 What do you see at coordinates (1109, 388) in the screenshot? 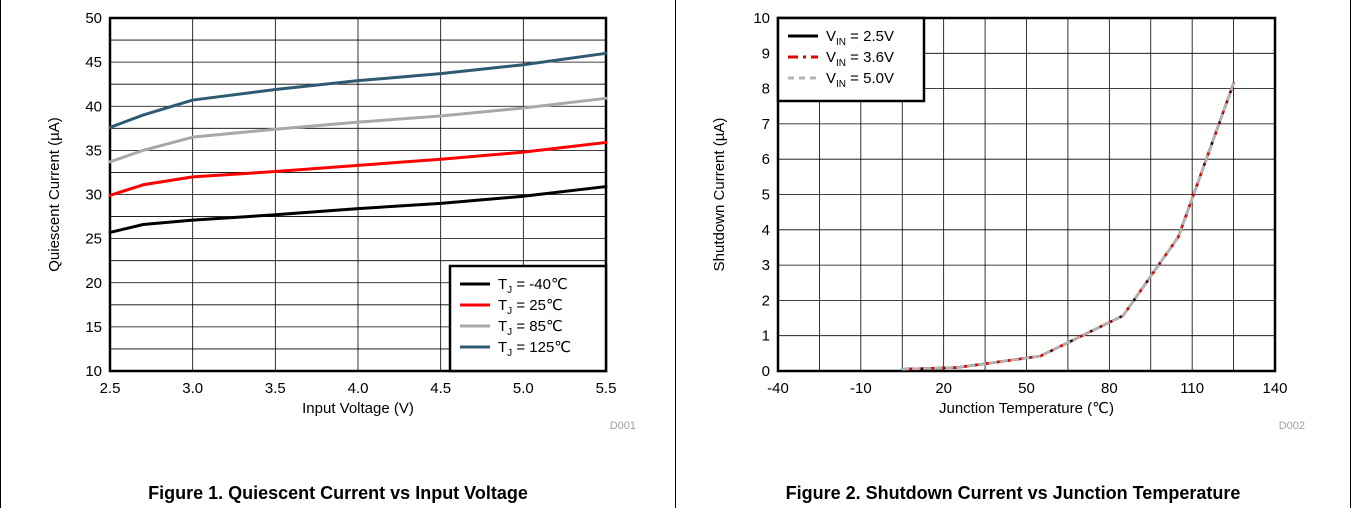
I see `x-tick-label: 80` at bounding box center [1109, 388].